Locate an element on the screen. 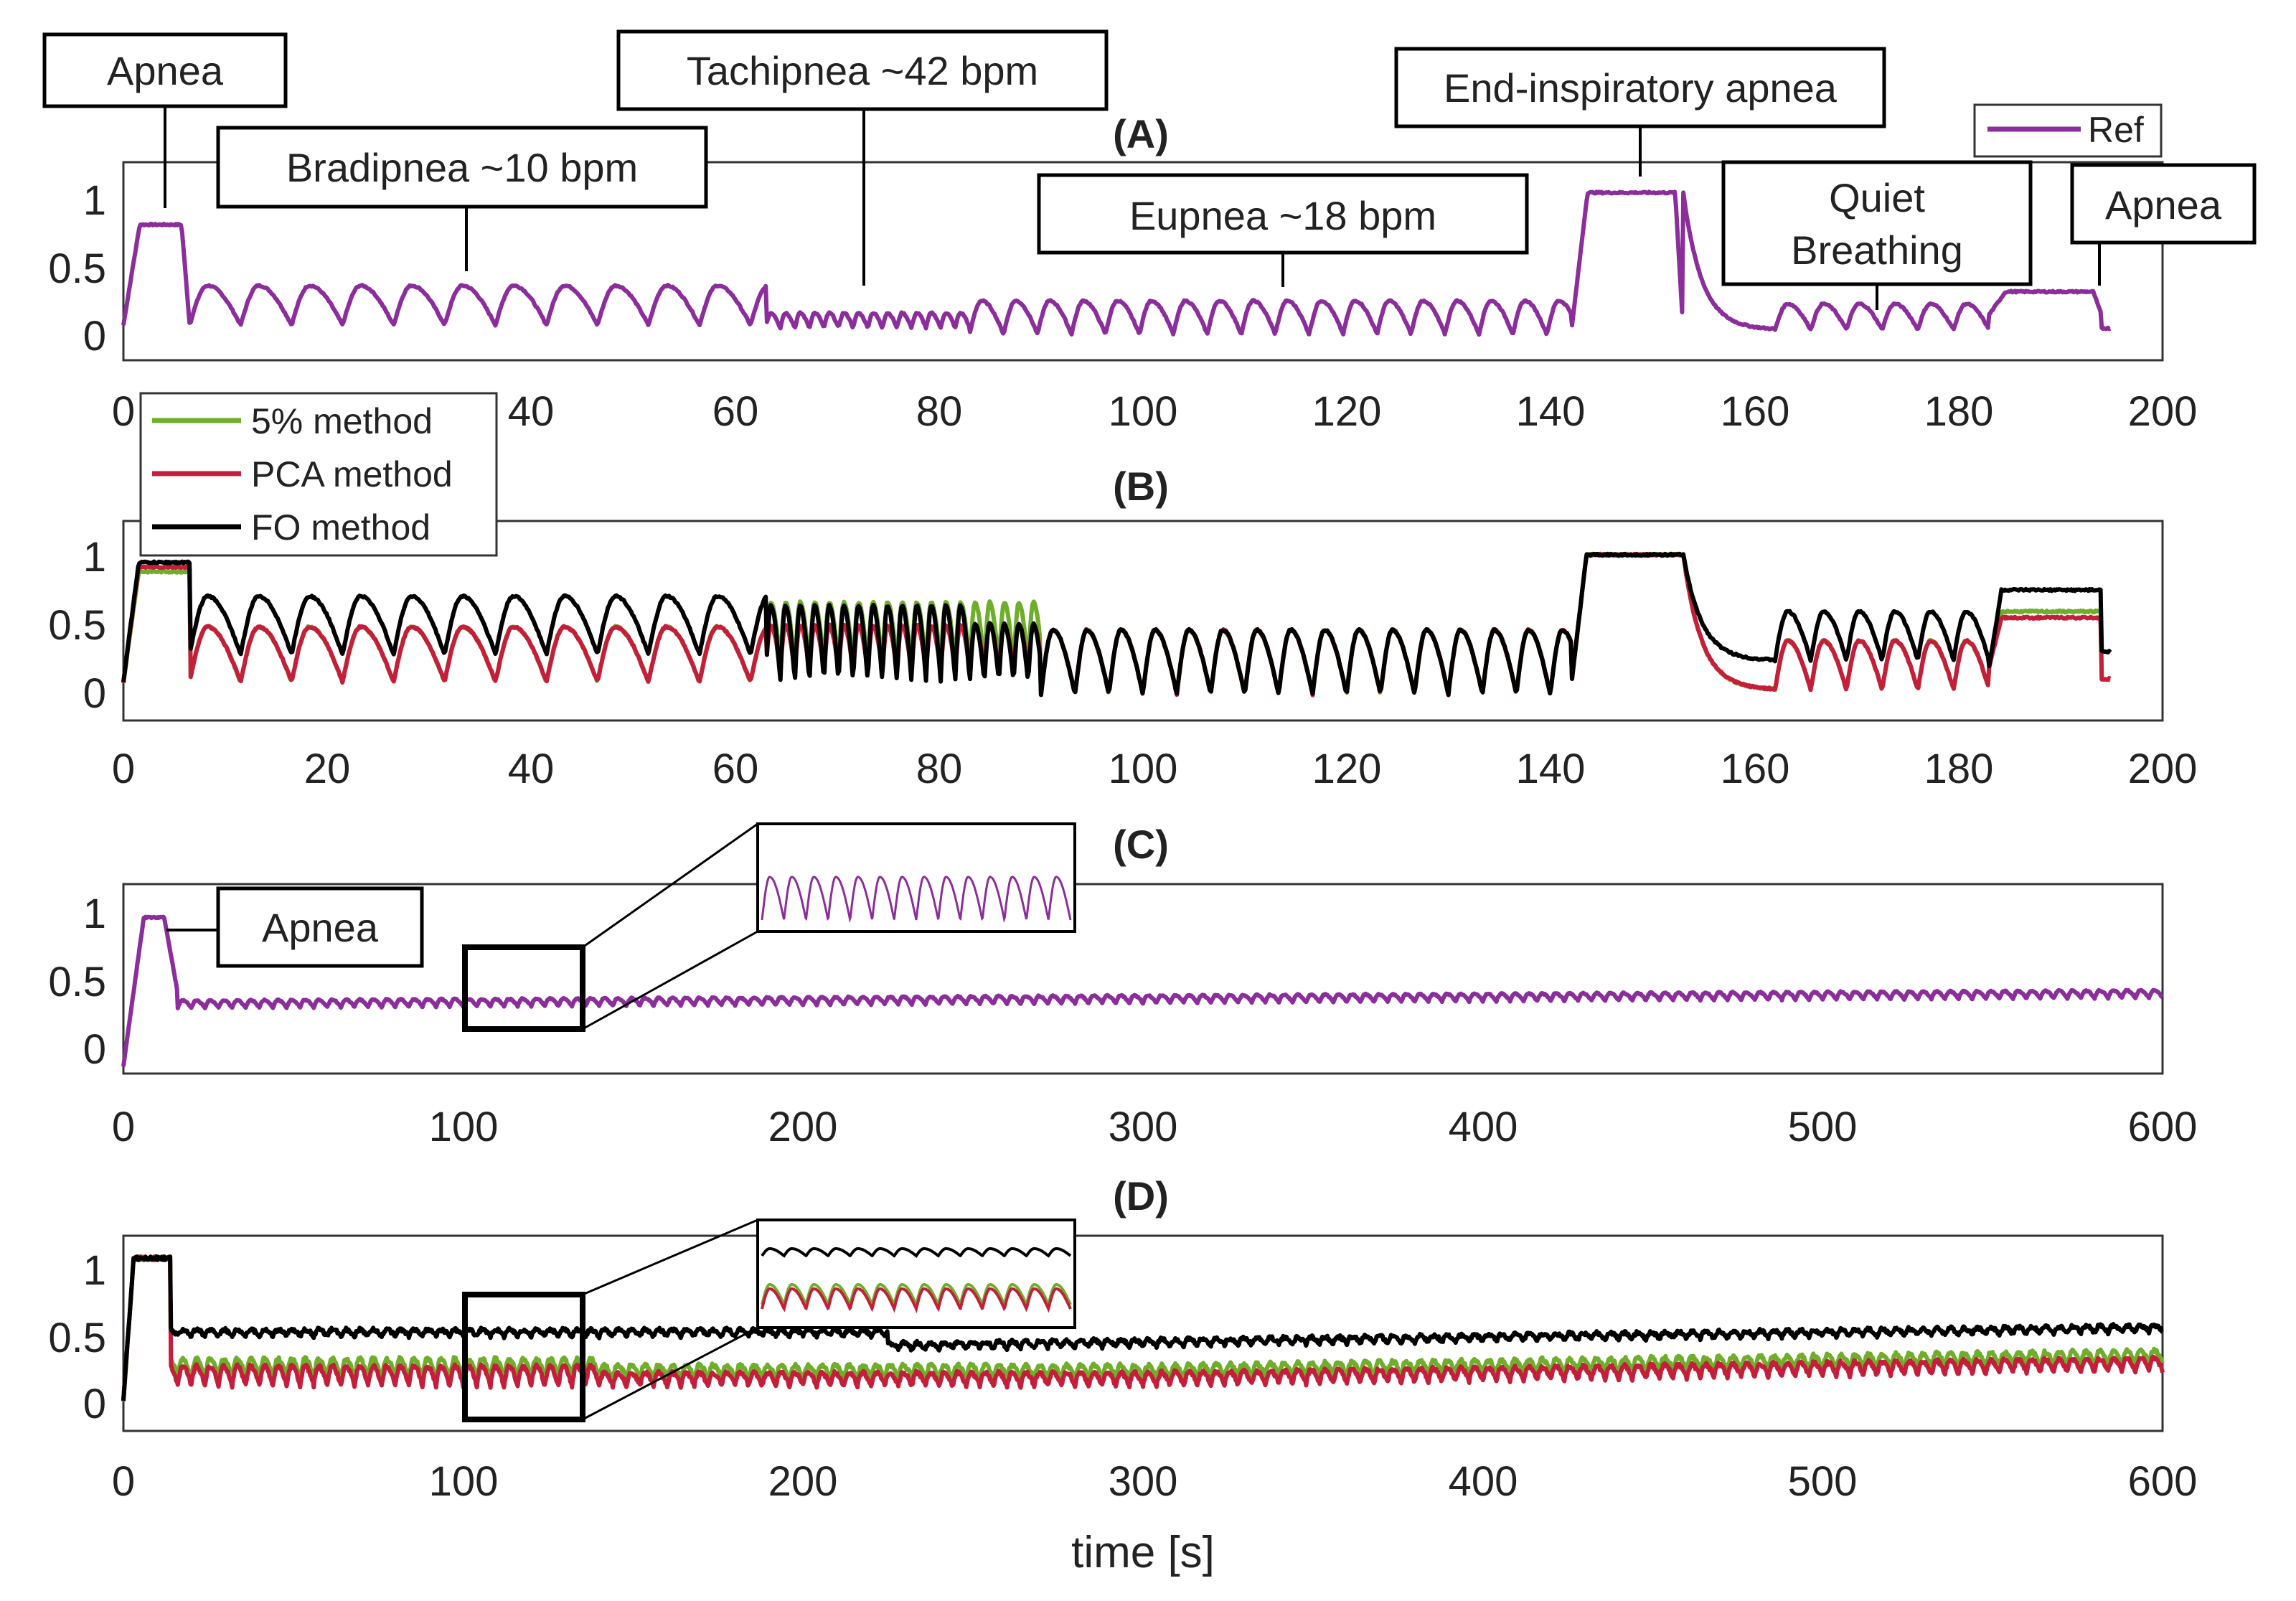 This screenshot has height=1601, width=2296. panel-b-x-tick-4: 80 is located at coordinates (940, 769).